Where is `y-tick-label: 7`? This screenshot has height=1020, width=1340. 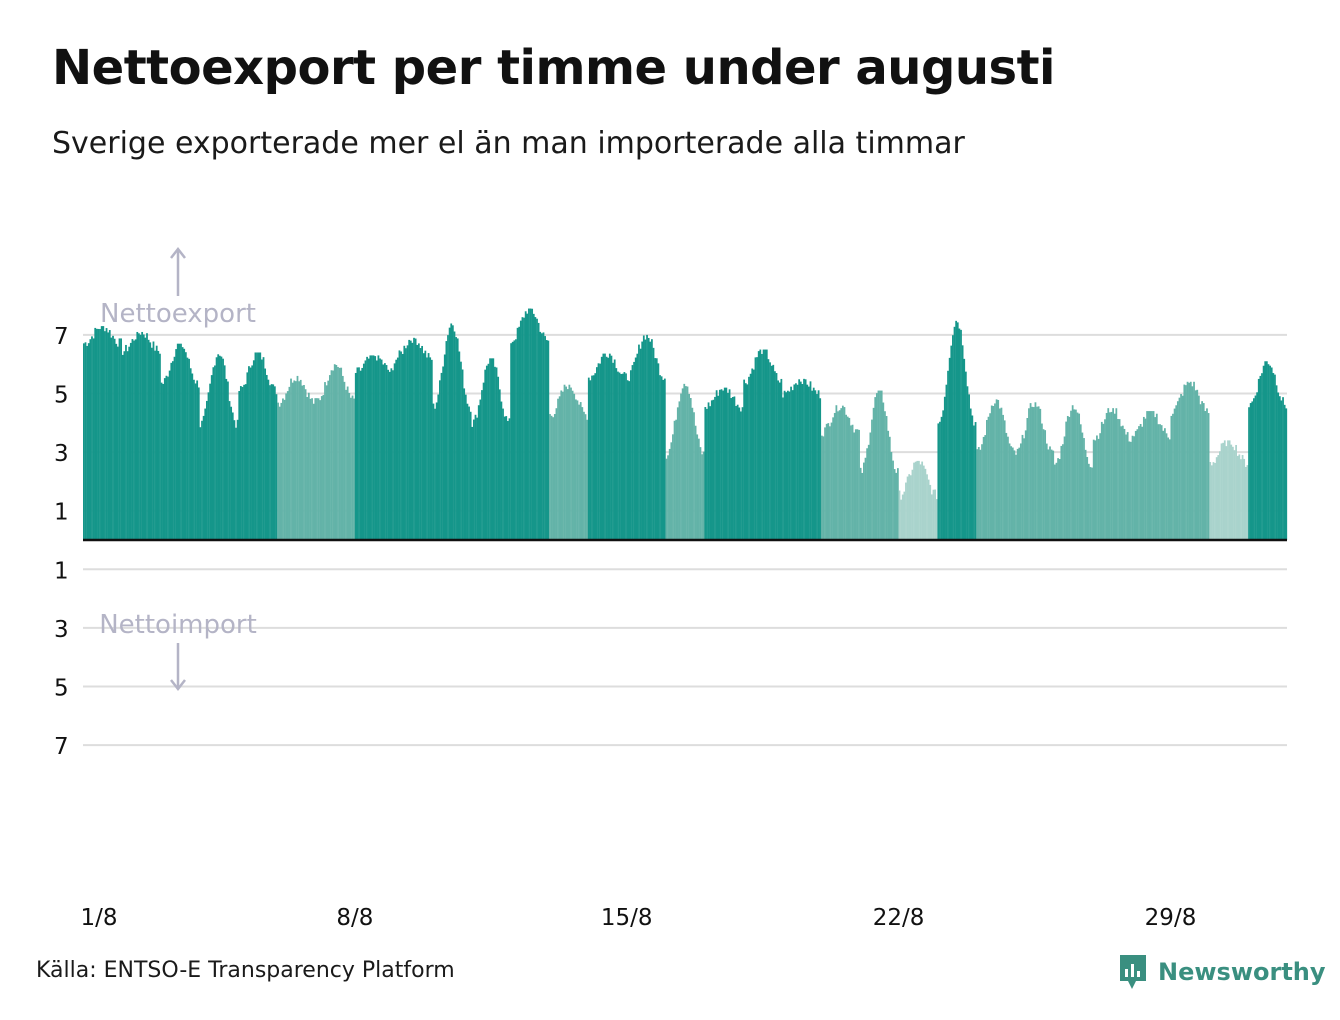 y-tick-label: 7 is located at coordinates (61, 747).